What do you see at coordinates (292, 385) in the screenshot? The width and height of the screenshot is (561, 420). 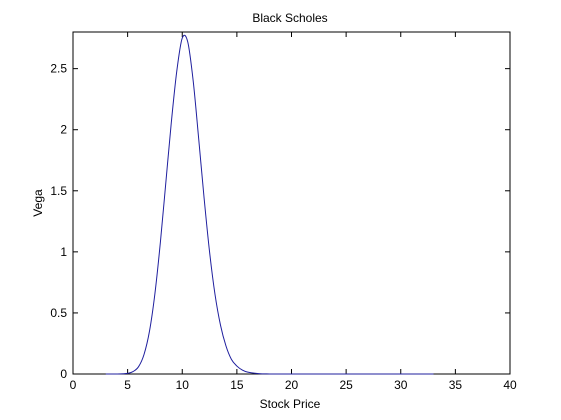 I see `x-tick-label: 20` at bounding box center [292, 385].